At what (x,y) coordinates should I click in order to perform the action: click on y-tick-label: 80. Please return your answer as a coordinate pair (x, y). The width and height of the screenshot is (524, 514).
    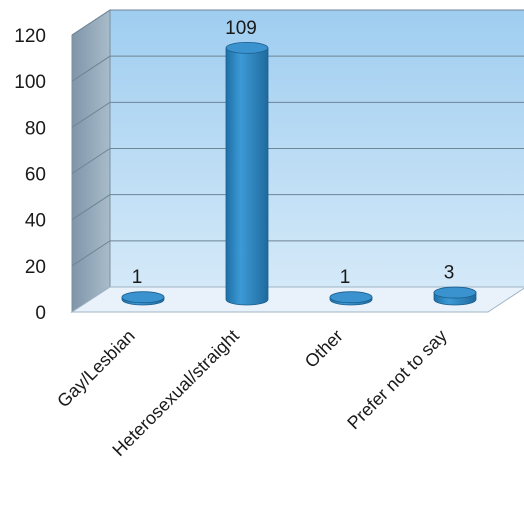
    Looking at the image, I should click on (35, 128).